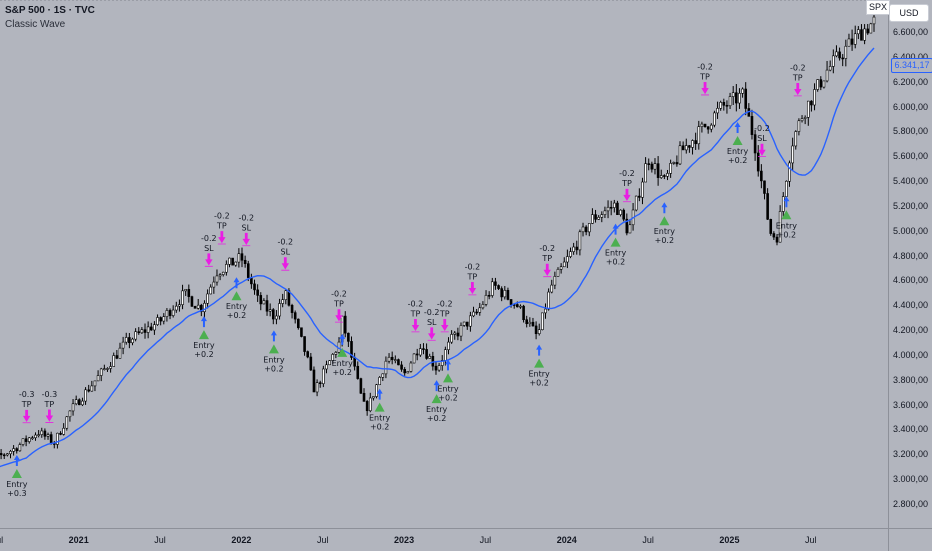  What do you see at coordinates (648, 540) in the screenshot?
I see `time-axis-label: Jul` at bounding box center [648, 540].